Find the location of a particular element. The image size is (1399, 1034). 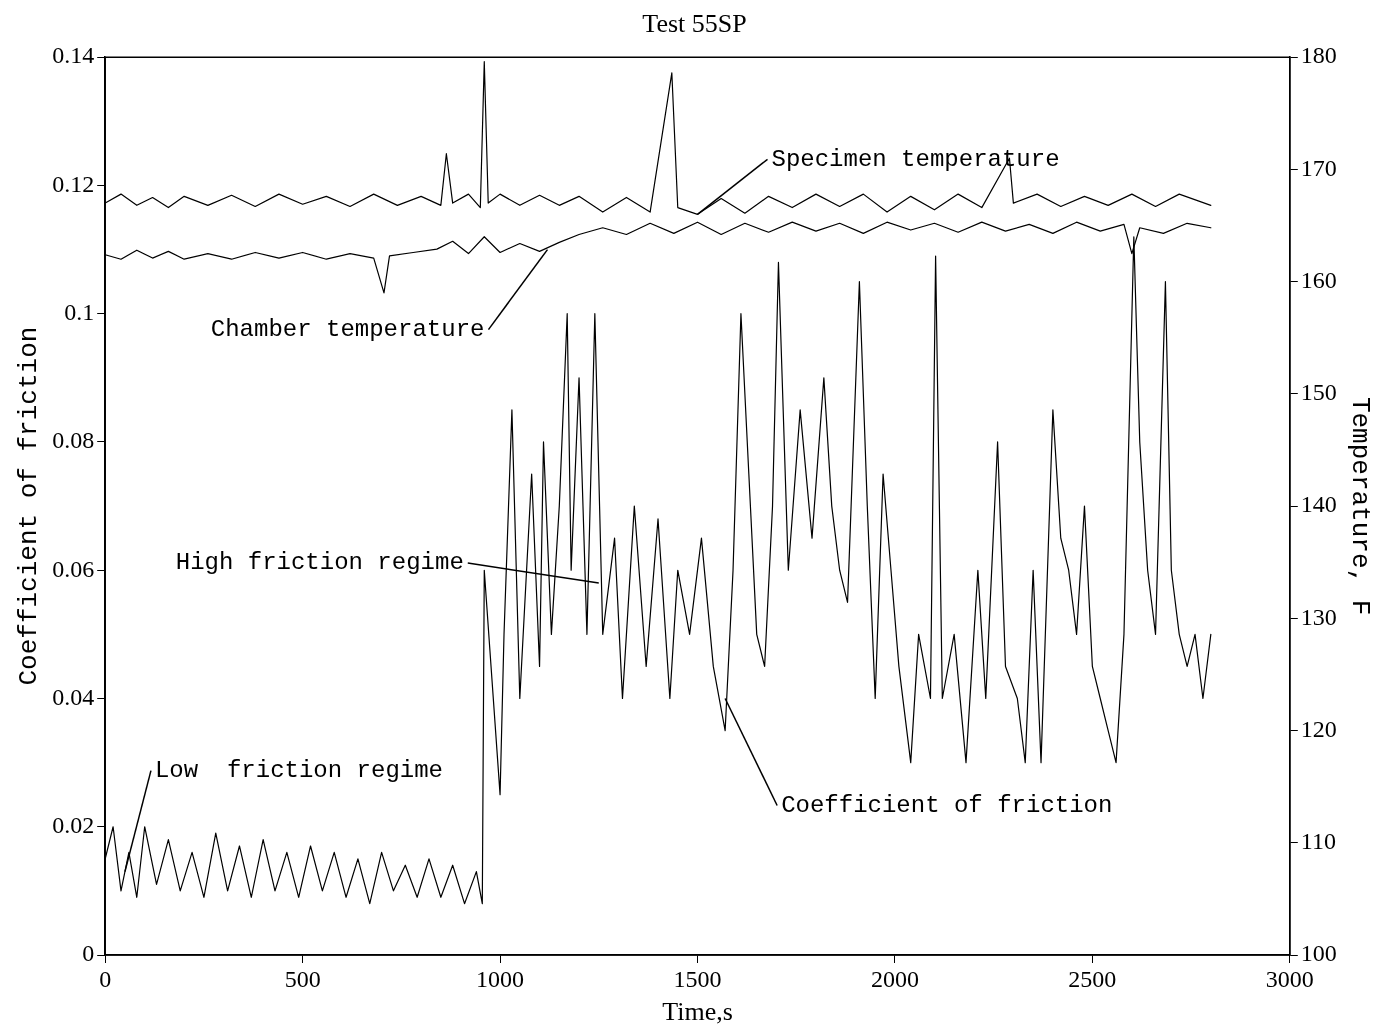

y-tick-label: 0 is located at coordinates (88, 953).